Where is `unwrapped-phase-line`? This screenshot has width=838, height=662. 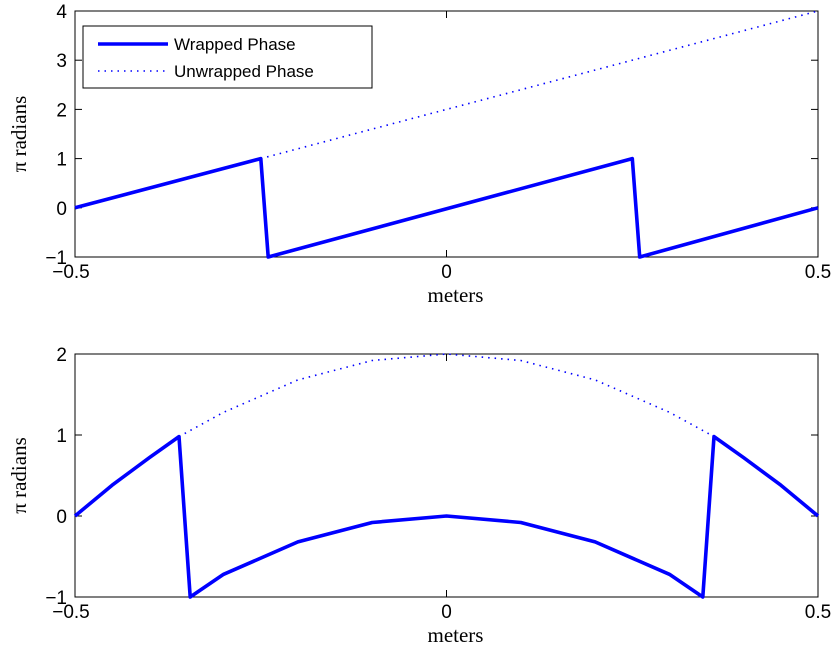 unwrapped-phase-line is located at coordinates (446, 395).